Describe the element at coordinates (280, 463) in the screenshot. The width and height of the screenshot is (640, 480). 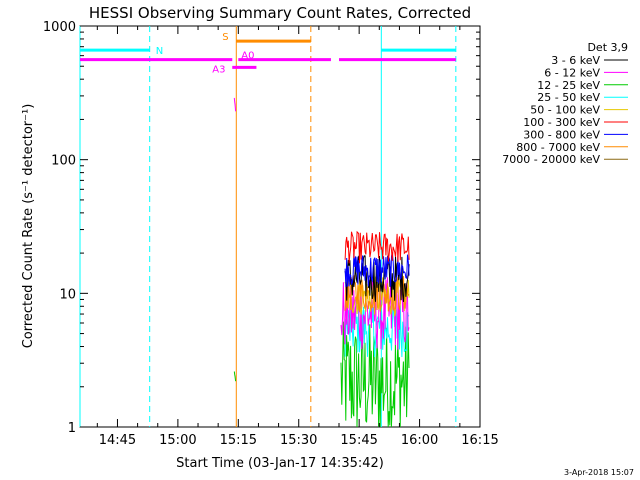
I see `x-axis-label: Start Time (03-Jan-17 14:35:42)` at that location.